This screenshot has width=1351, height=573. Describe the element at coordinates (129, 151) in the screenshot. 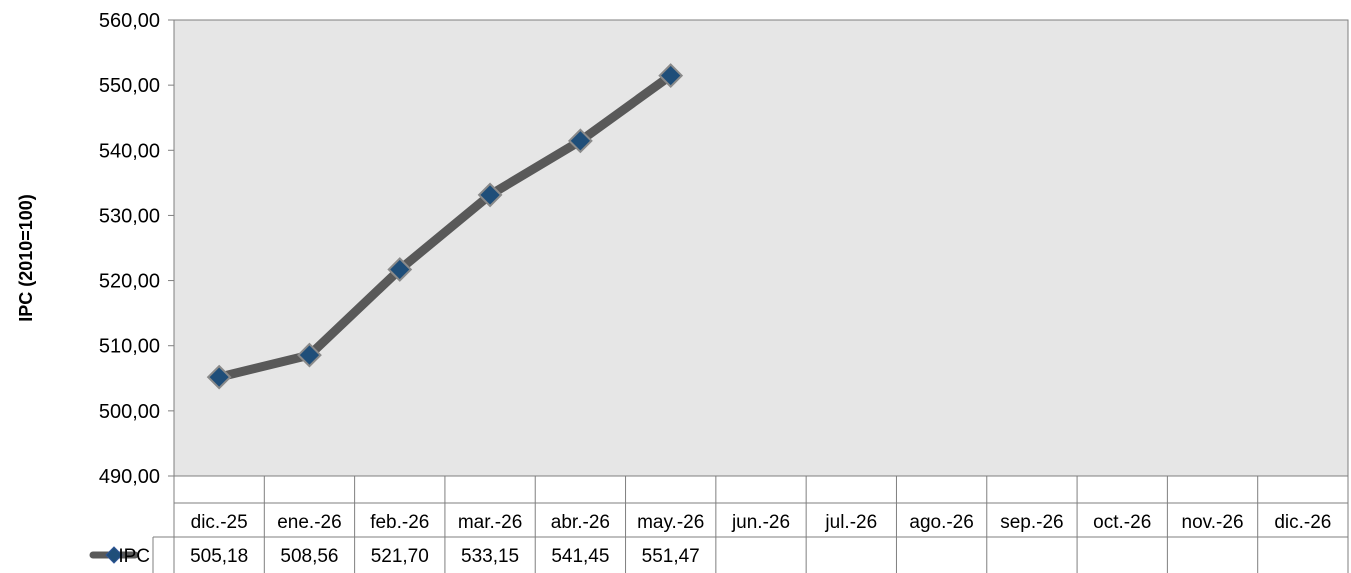

I see `y-tick-label: 540,00` at that location.